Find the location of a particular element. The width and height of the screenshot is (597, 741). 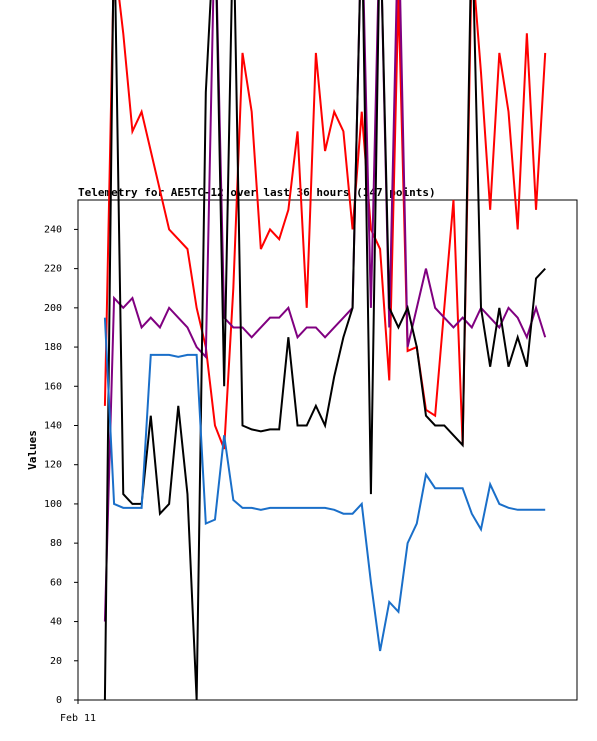

y-axis-label: Values is located at coordinates (32, 450).